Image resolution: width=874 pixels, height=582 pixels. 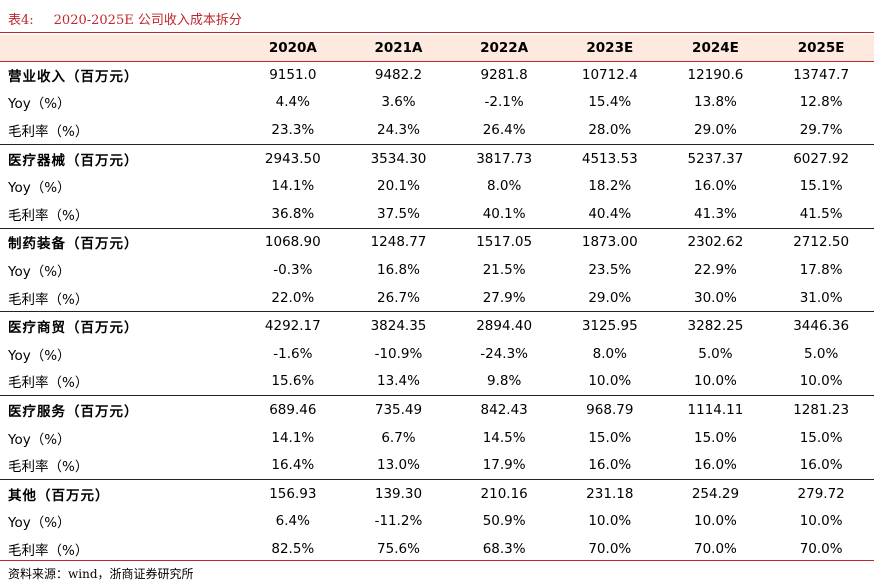 I want to click on table-cell: 41.3%, so click(x=715, y=213).